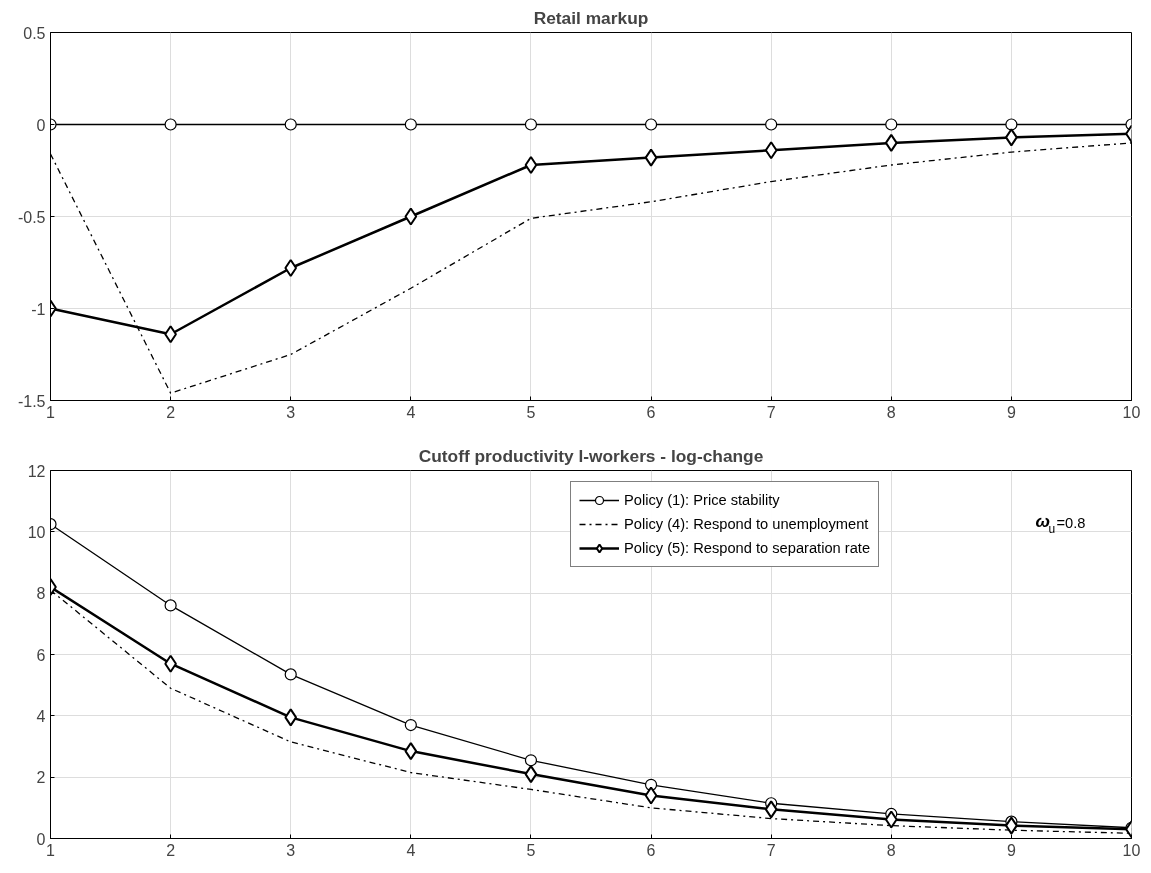  Describe the element at coordinates (31, 401) in the screenshot. I see `y-tick-label: -1.5` at that location.